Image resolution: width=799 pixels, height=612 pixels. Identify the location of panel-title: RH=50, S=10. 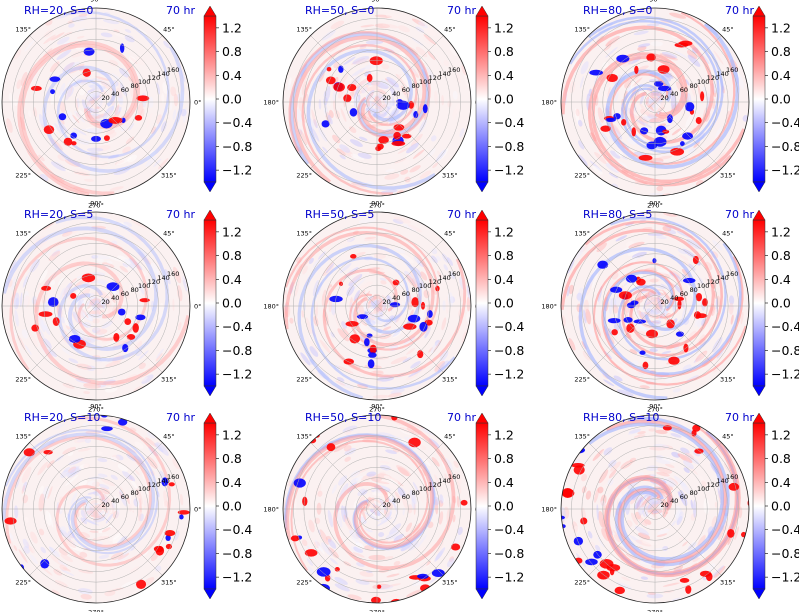
(343, 417).